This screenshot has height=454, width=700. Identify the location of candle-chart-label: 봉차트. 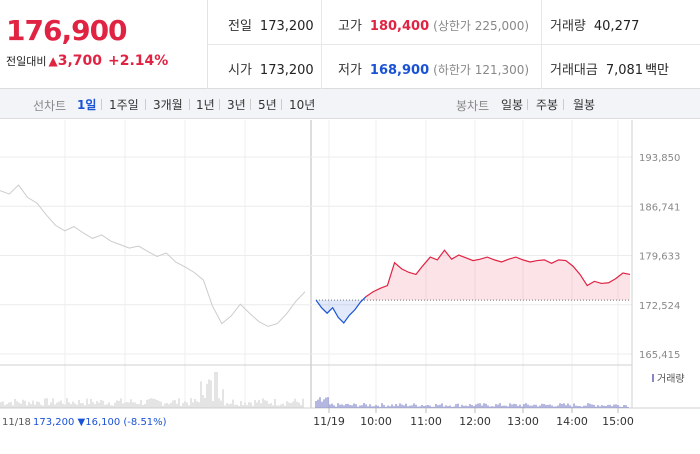
(473, 106).